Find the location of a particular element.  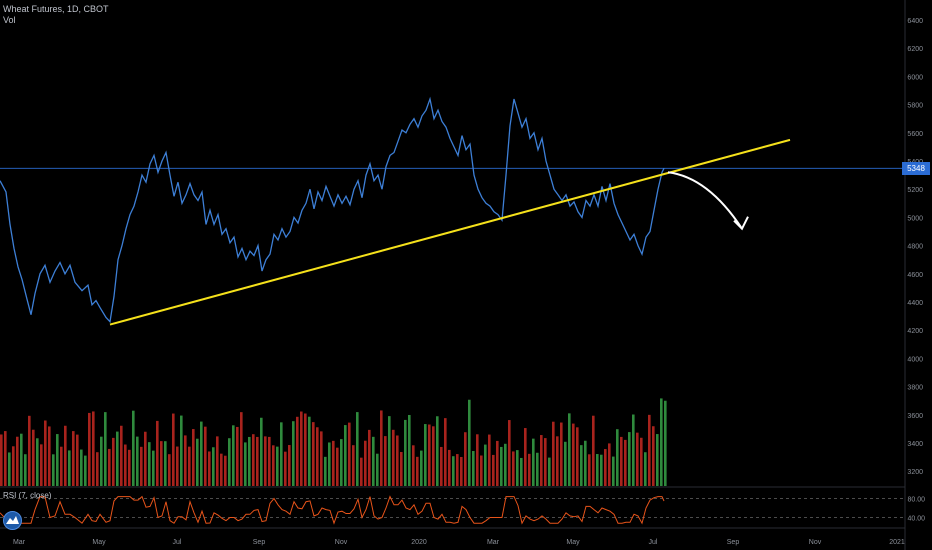

projection-arrow-head is located at coordinates (741, 223).